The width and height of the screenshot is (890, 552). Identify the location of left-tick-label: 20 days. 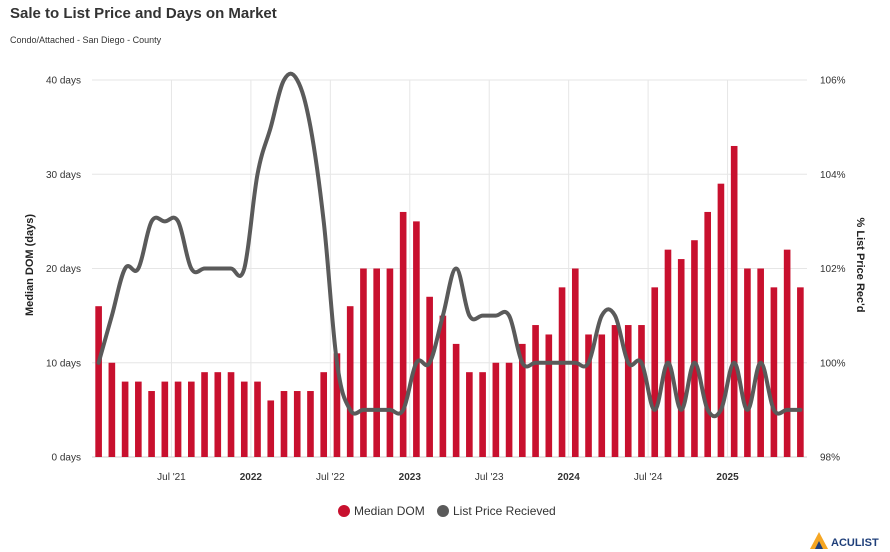
(63, 269).